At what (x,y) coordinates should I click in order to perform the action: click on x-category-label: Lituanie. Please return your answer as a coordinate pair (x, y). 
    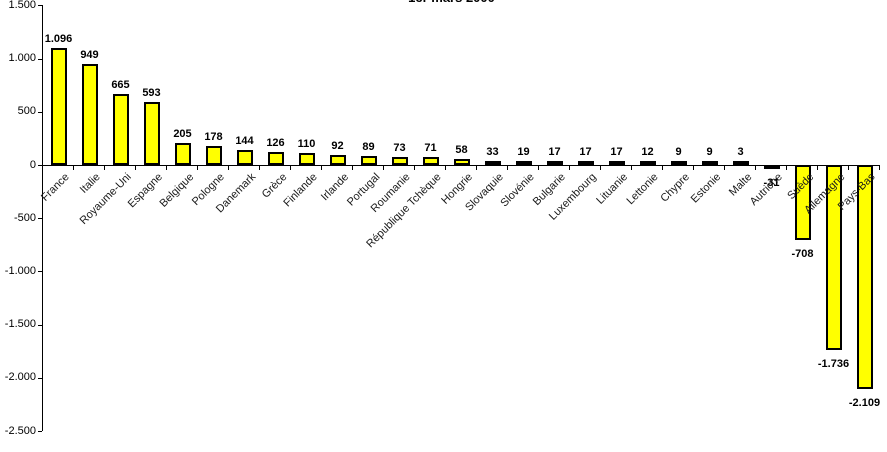
    Looking at the image, I should click on (612, 189).